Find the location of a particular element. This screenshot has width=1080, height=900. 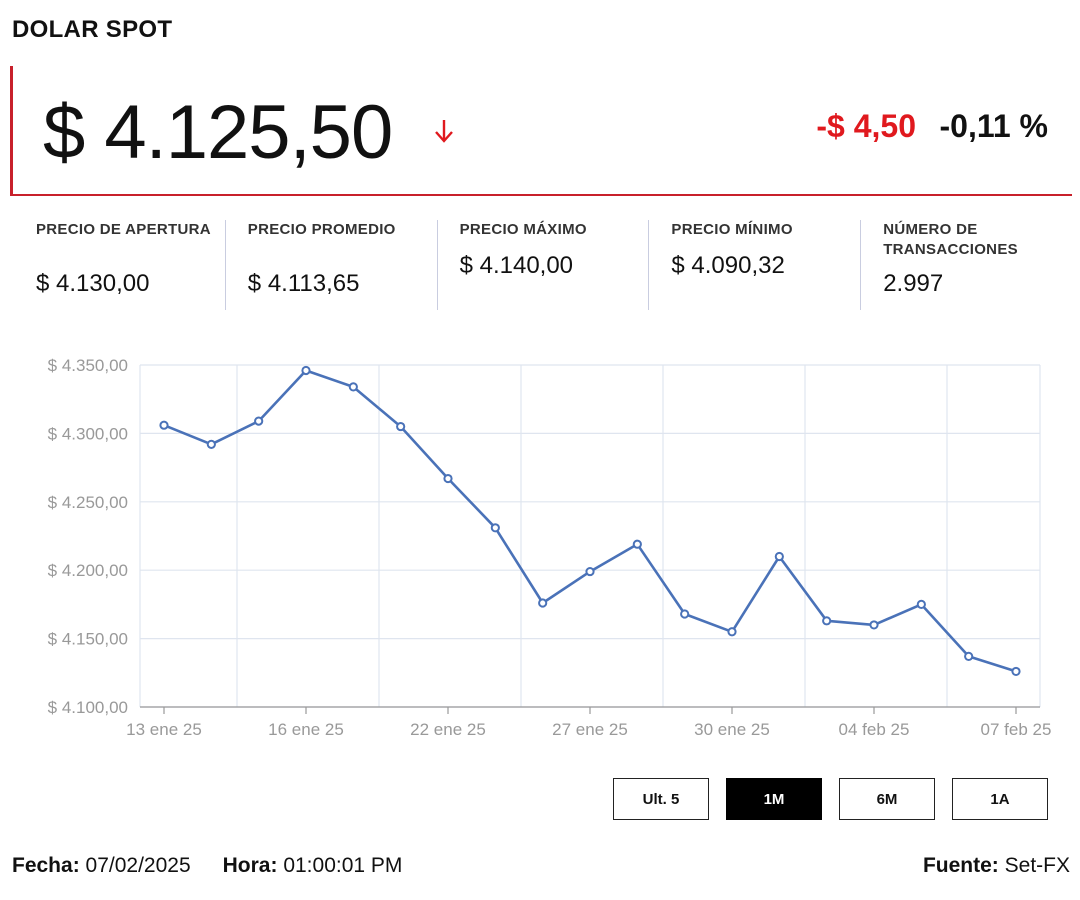

stat-average: PRECIO PROMEDIO $ 4.113,65 is located at coordinates (330, 265).